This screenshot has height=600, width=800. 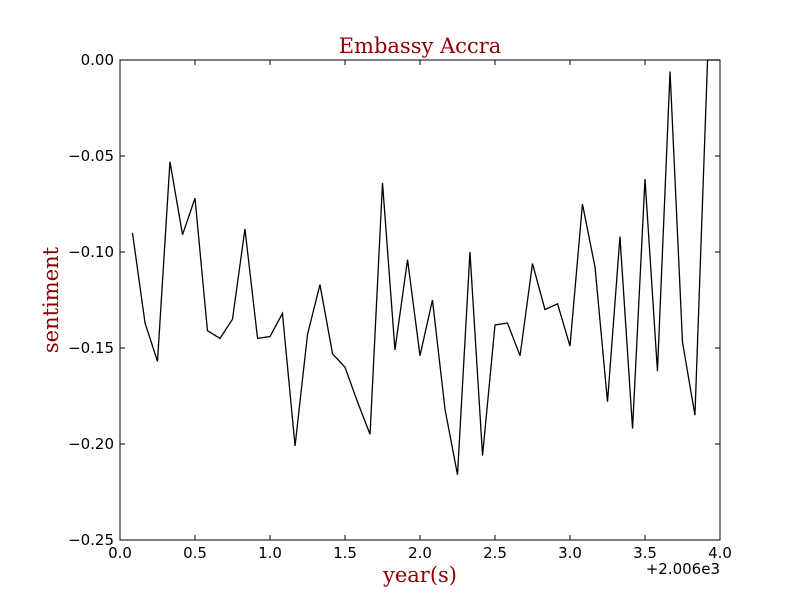 What do you see at coordinates (91, 156) in the screenshot?
I see `y-tick-label: −0.05` at bounding box center [91, 156].